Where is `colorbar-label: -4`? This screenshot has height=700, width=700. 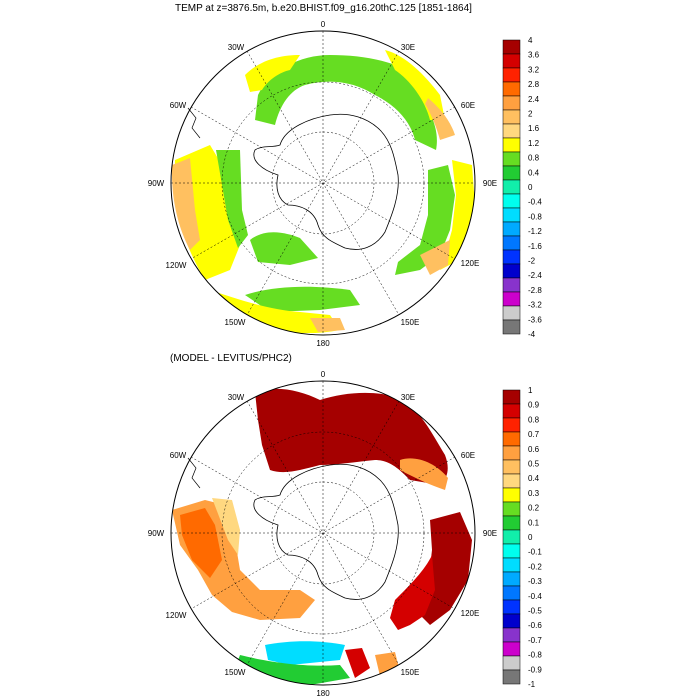 colorbar-label: -4 is located at coordinates (532, 334).